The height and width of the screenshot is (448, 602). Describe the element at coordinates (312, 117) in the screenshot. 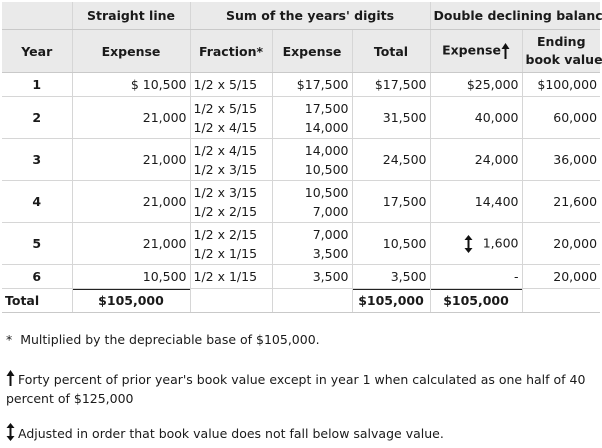

I see `syd-expense-cell: 17,500 14,000` at that location.